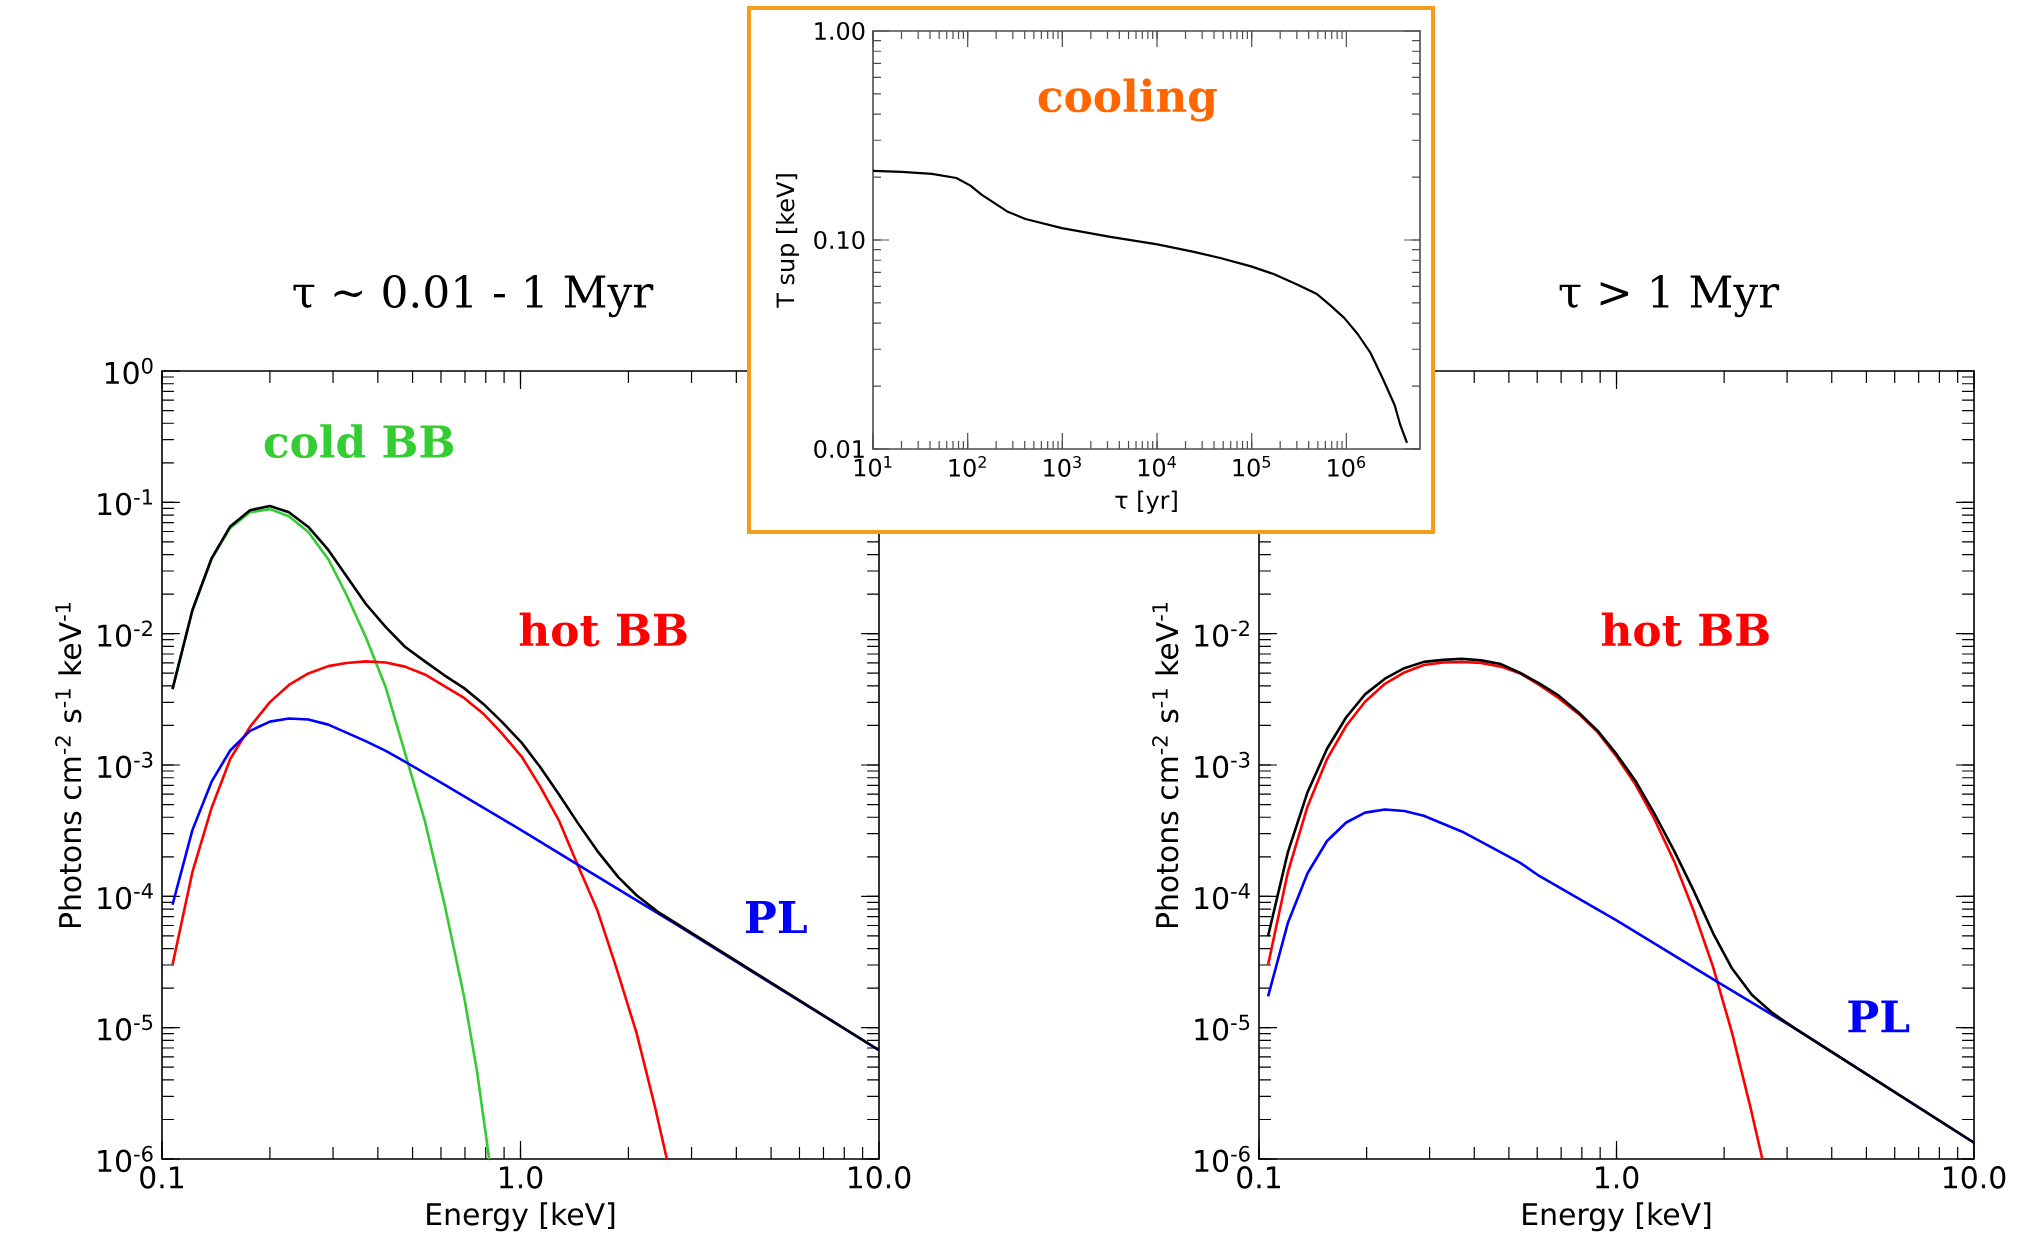 The height and width of the screenshot is (1242, 2027). I want to click on y-tick-label: 1.00, so click(840, 31).